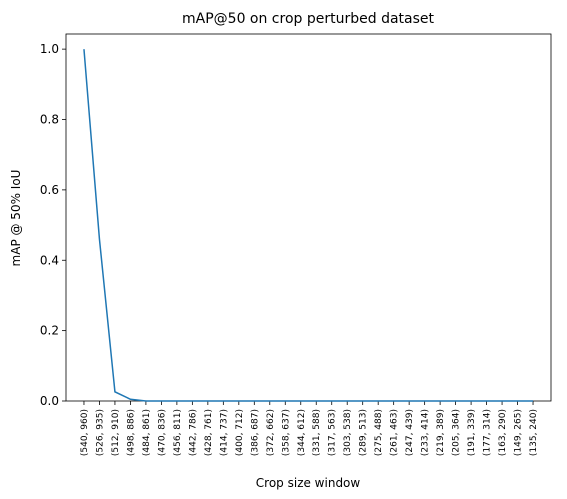  Describe the element at coordinates (308, 483) in the screenshot. I see `x-axis-label: Crop size window` at that location.